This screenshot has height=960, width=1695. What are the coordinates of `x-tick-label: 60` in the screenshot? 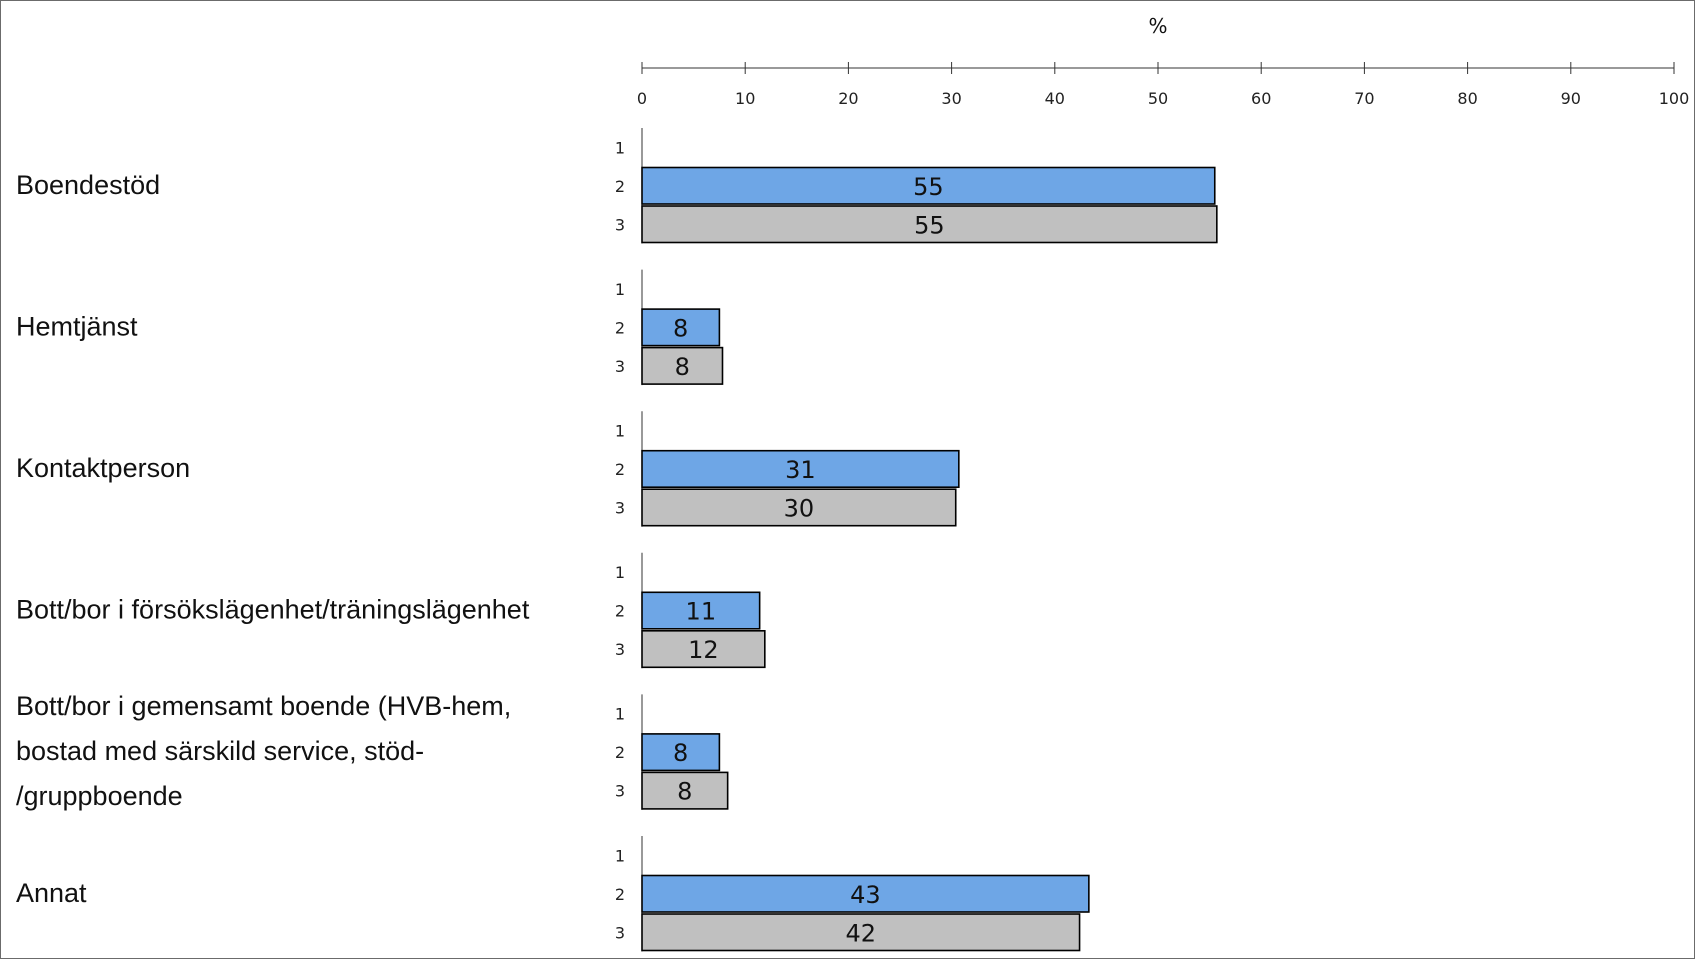 It's located at (1261, 98).